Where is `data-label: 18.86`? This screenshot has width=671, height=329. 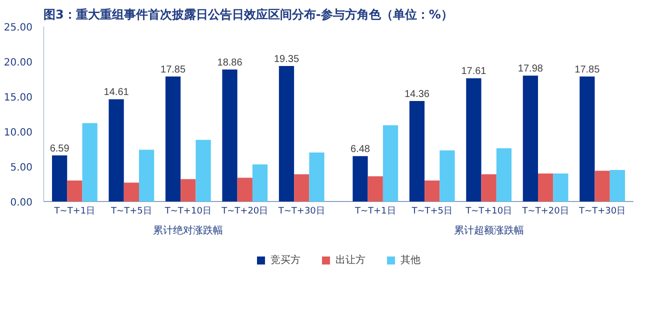 data-label: 18.86 is located at coordinates (230, 62).